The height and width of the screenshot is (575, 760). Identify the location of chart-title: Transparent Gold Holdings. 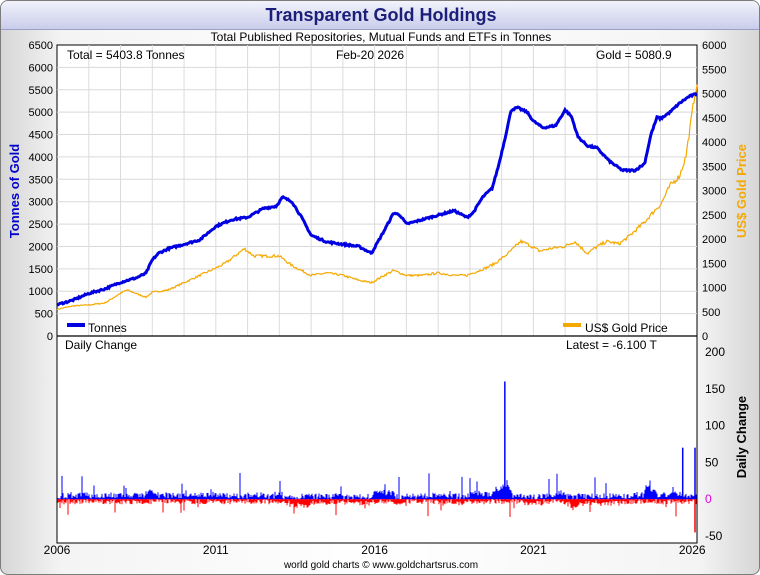
(381, 15).